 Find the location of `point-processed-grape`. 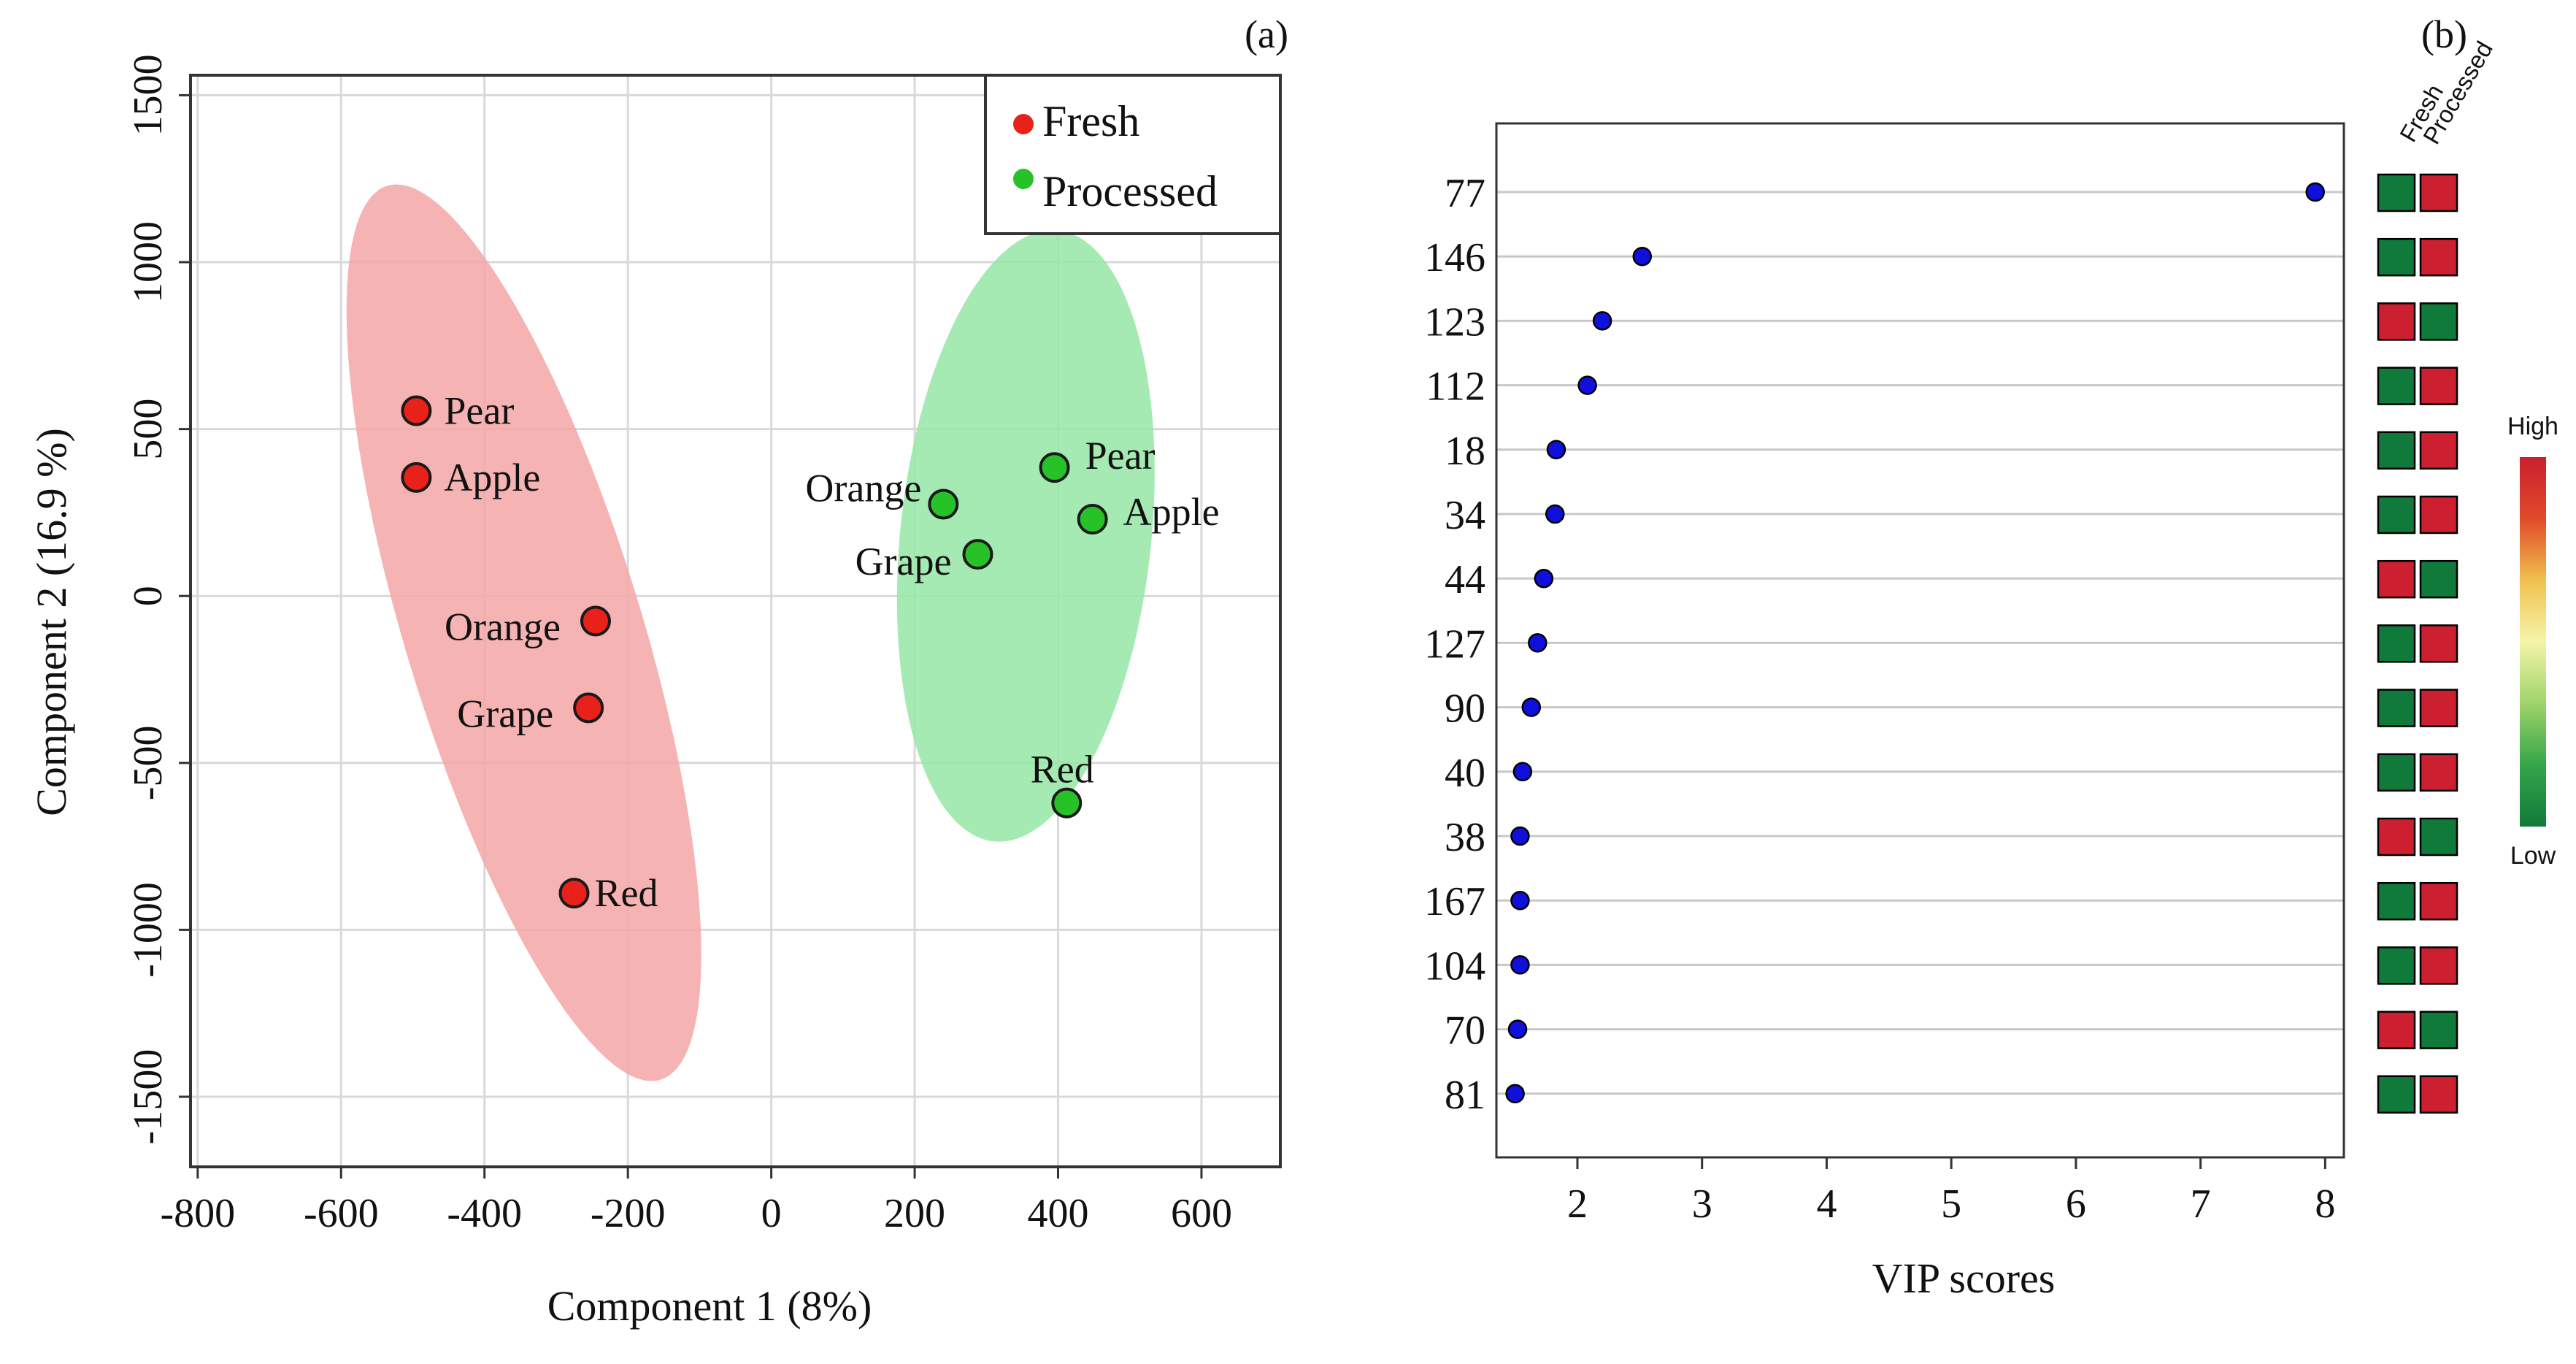

point-processed-grape is located at coordinates (977, 554).